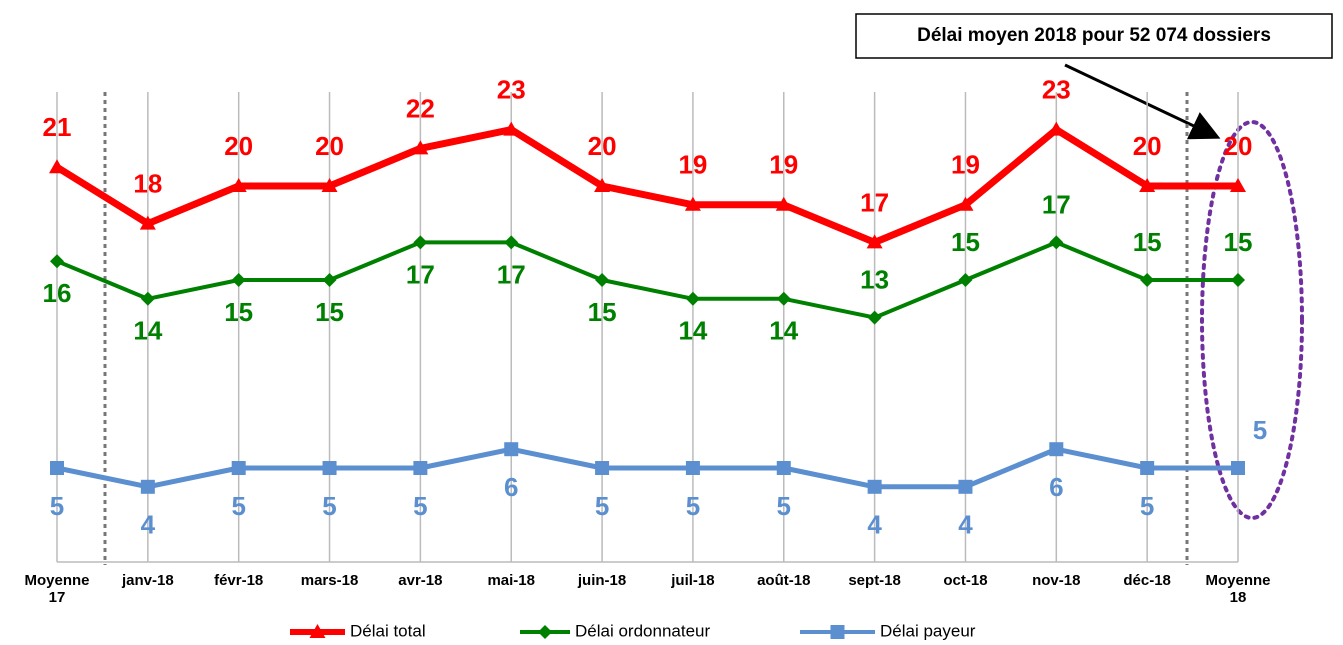 This screenshot has width=1343, height=645. I want to click on x-tick-label: mai-18, so click(511, 580).